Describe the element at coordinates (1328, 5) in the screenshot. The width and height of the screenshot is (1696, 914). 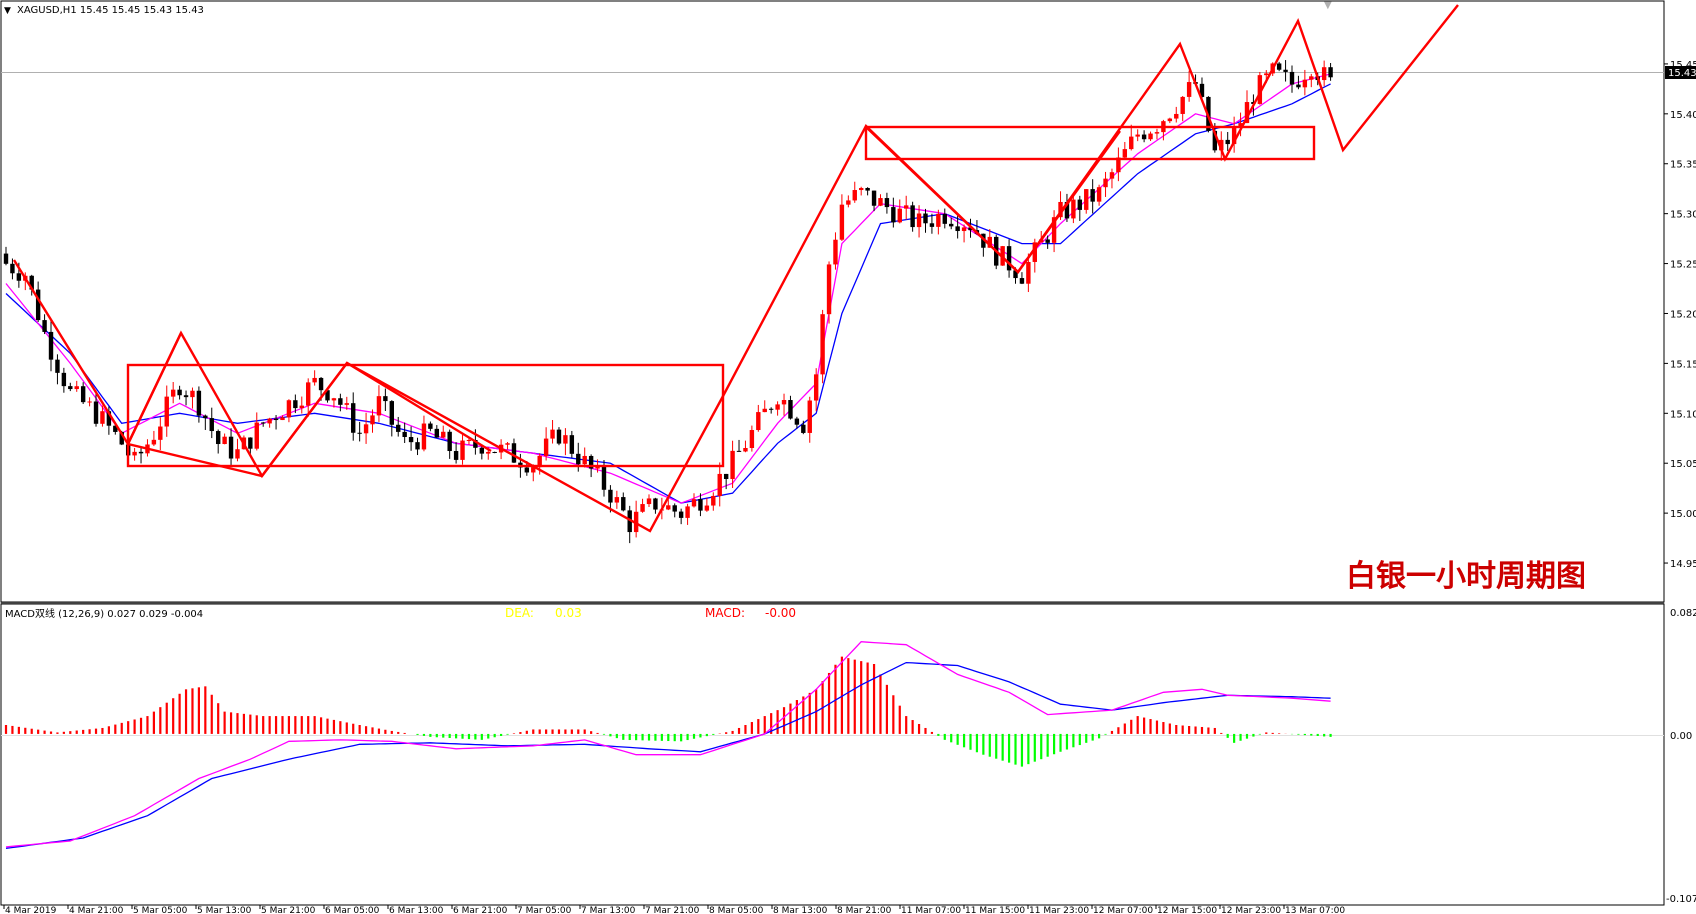
I see `scroll-marker-icon: ▼` at that location.